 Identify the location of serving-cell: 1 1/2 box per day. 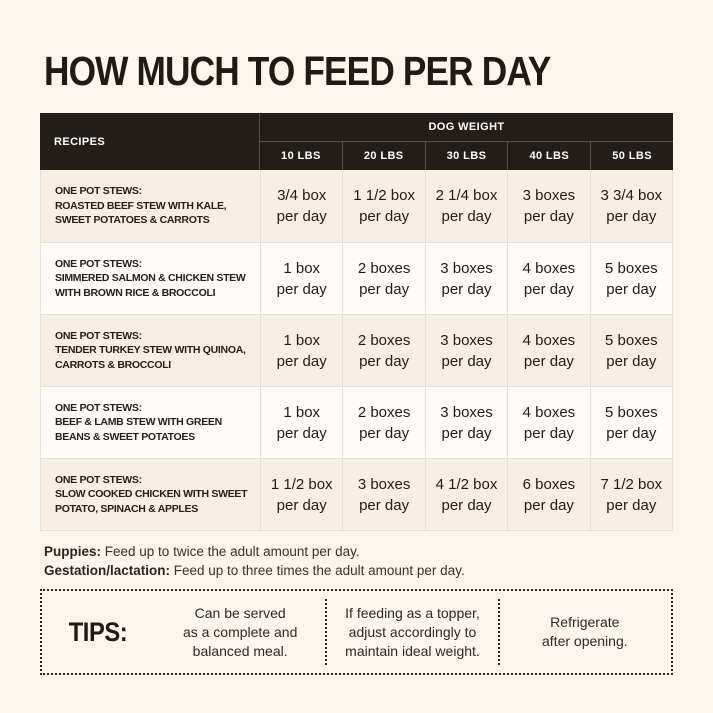
(301, 494).